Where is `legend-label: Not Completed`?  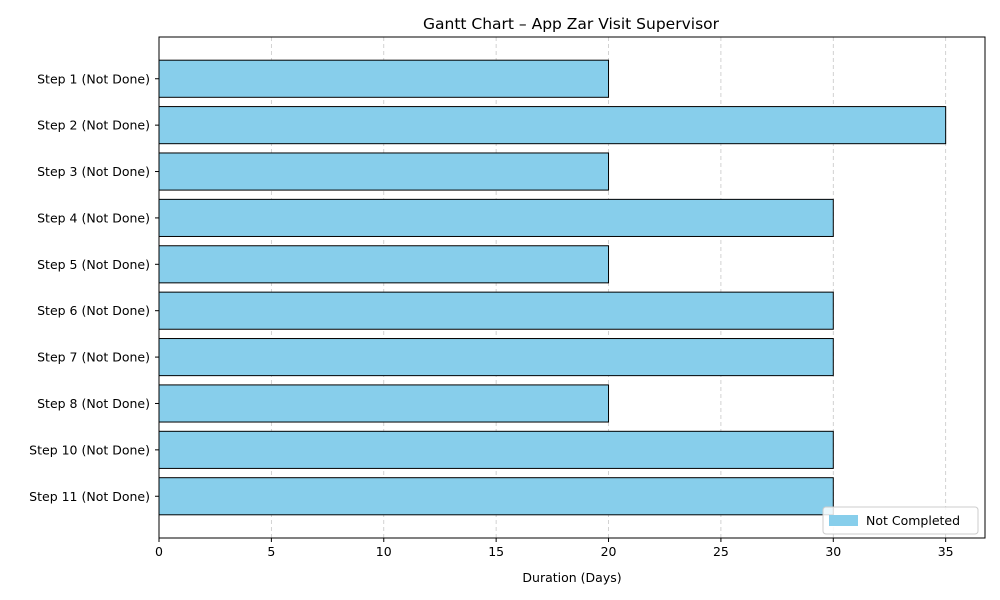 legend-label: Not Completed is located at coordinates (913, 520).